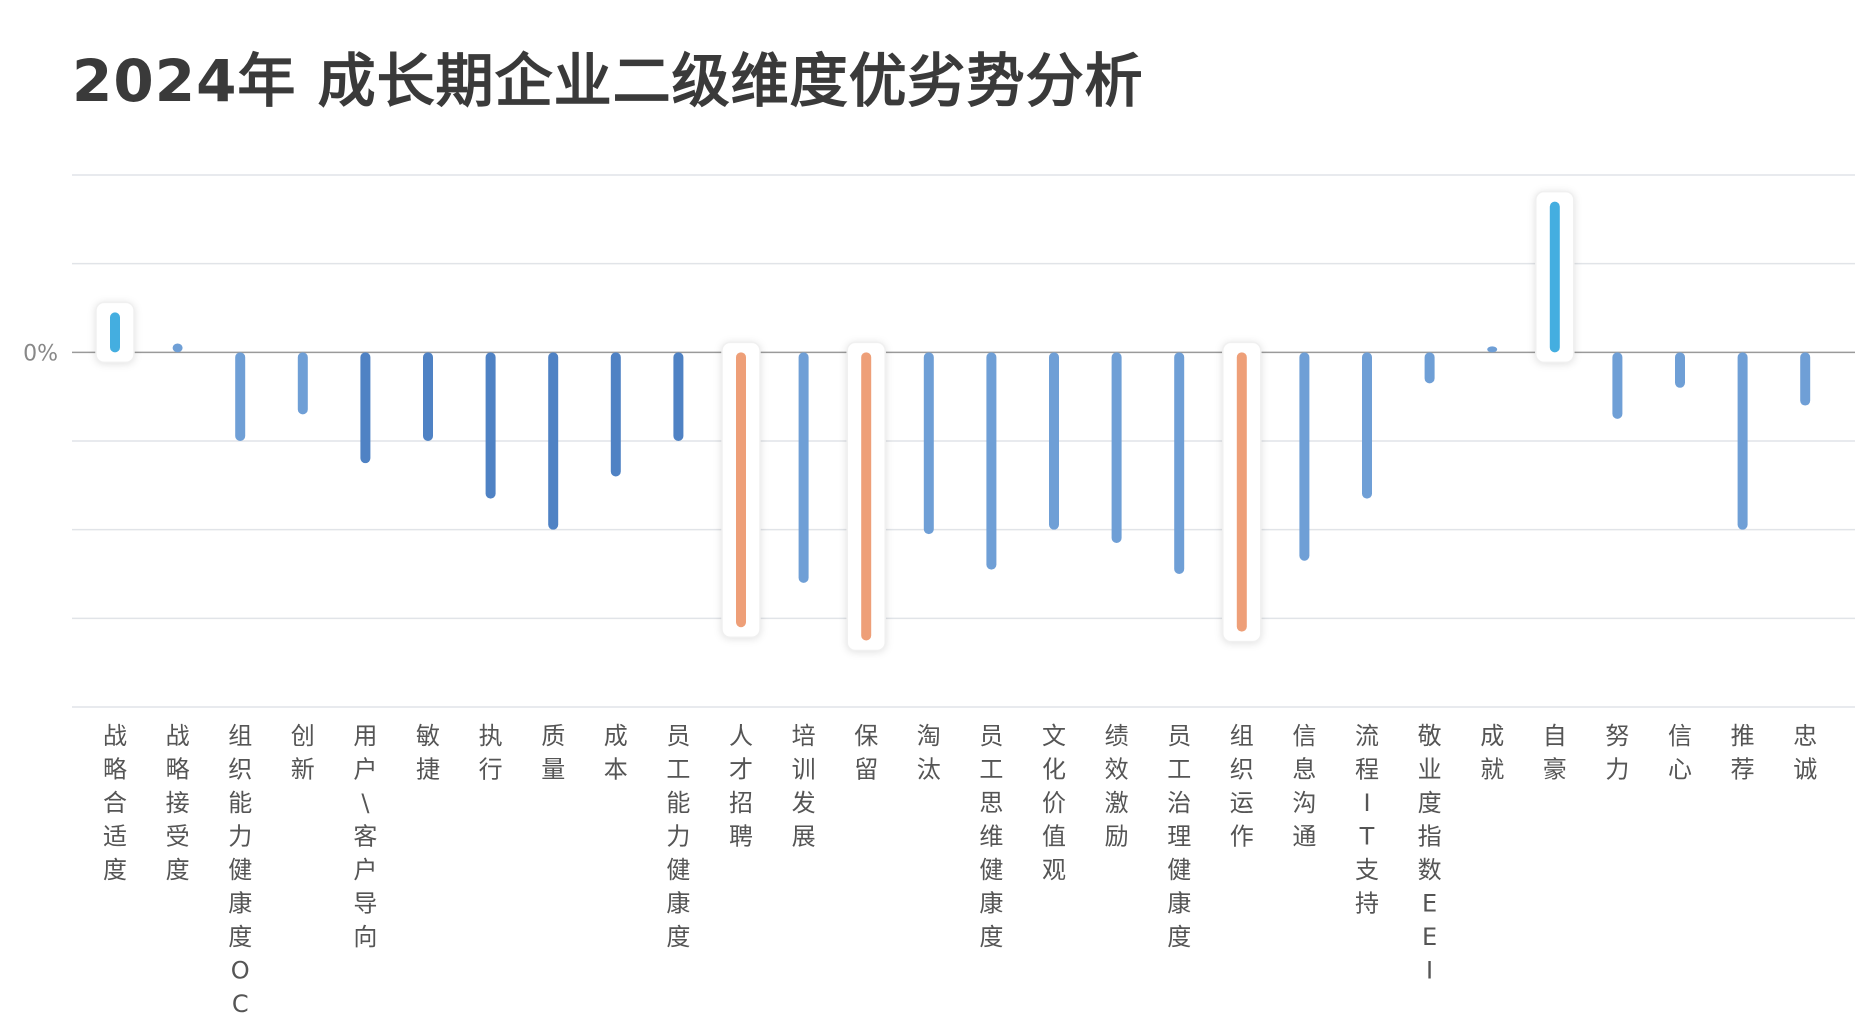  I want to click on category-label: 成本, so click(616, 753).